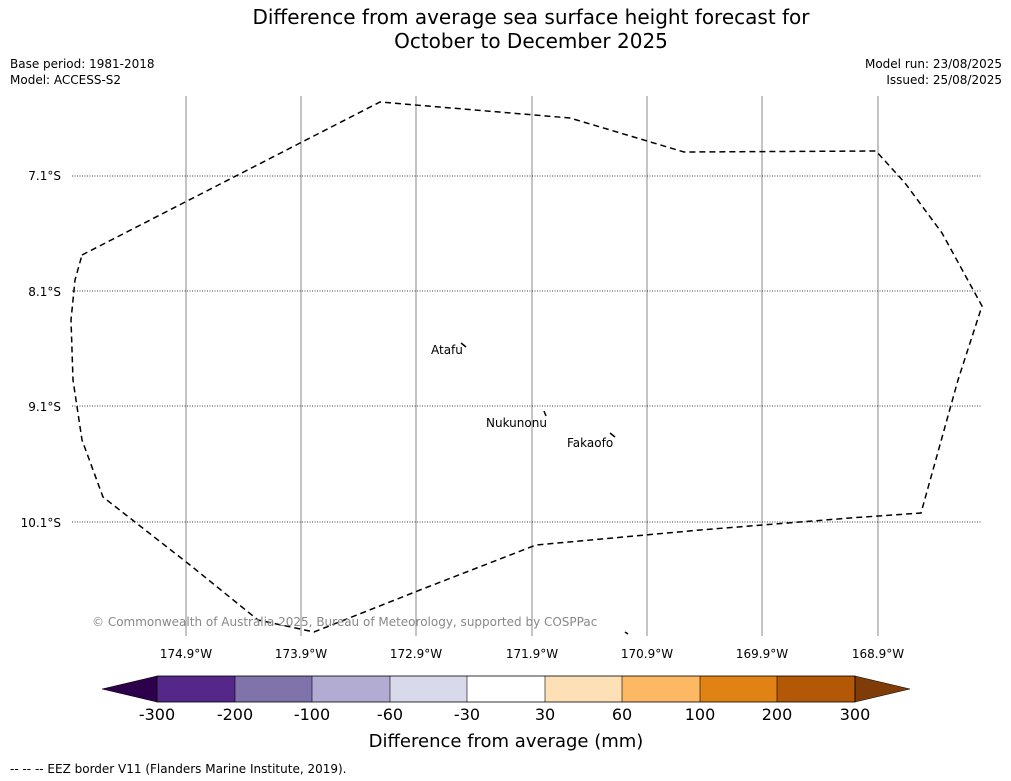 Image resolution: width=1011 pixels, height=781 pixels. Describe the element at coordinates (44, 407) in the screenshot. I see `lat-label: 9.1°S` at that location.